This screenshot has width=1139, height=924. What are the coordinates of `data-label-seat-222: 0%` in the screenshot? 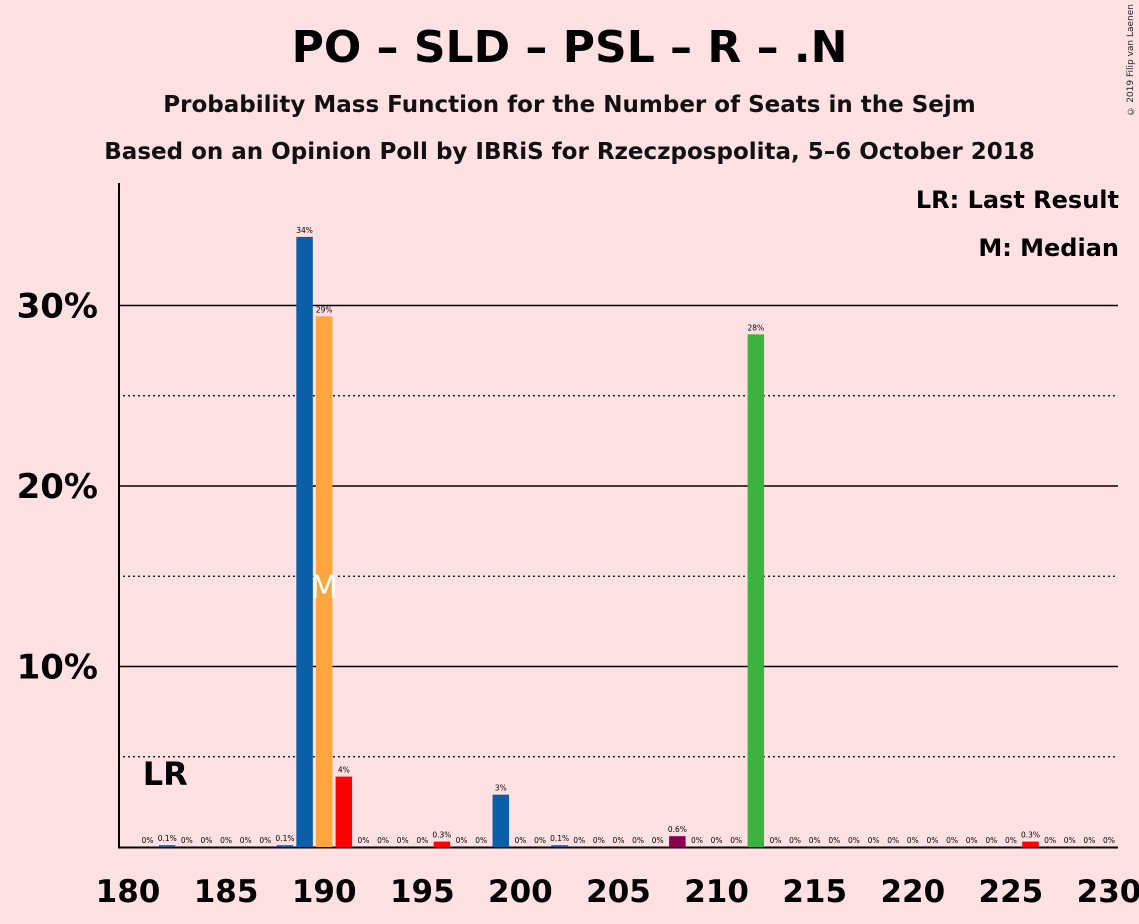 It's located at (952, 840).